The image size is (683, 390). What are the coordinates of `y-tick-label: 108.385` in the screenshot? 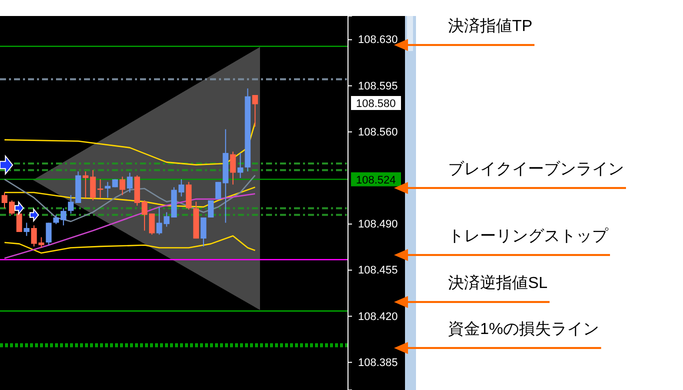 It's located at (378, 362).